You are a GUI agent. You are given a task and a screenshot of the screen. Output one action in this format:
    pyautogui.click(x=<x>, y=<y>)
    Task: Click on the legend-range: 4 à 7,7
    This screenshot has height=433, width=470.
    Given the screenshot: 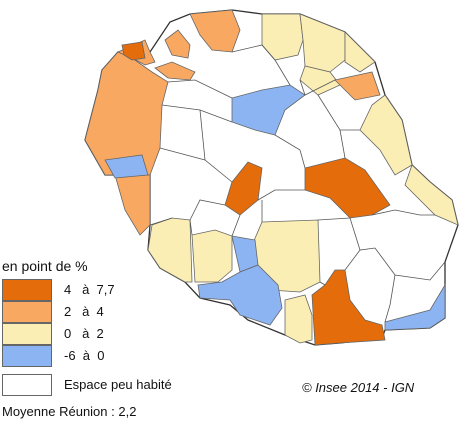 What is the action you would take?
    pyautogui.click(x=89, y=289)
    